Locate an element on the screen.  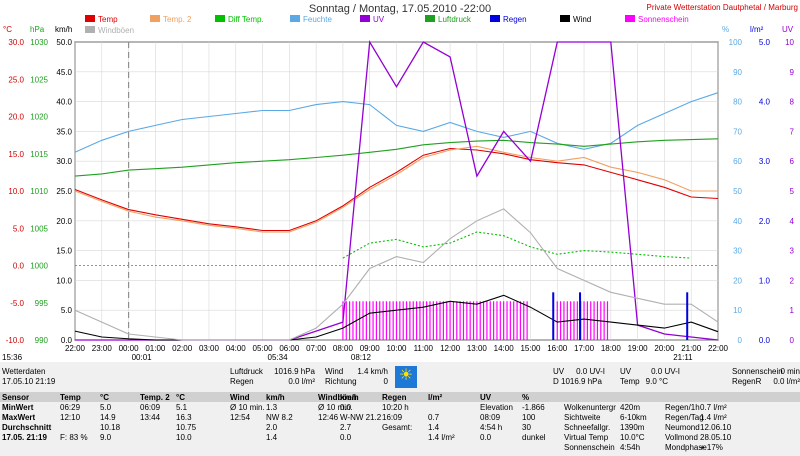
table-cell: 10.0 is located at coordinates (184, 437).